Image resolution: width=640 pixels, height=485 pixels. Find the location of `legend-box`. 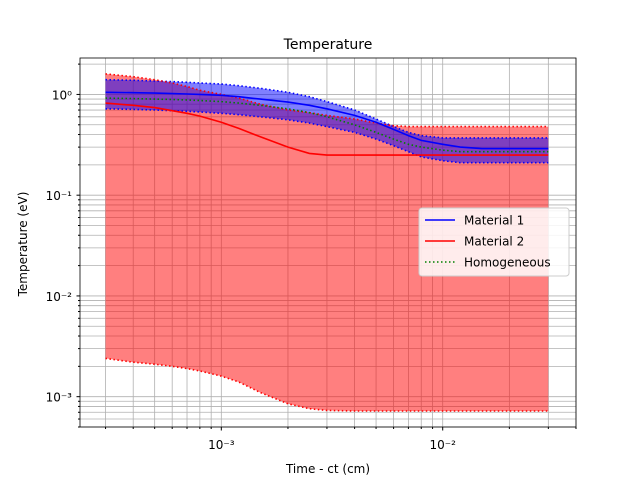

legend-box is located at coordinates (494, 242).